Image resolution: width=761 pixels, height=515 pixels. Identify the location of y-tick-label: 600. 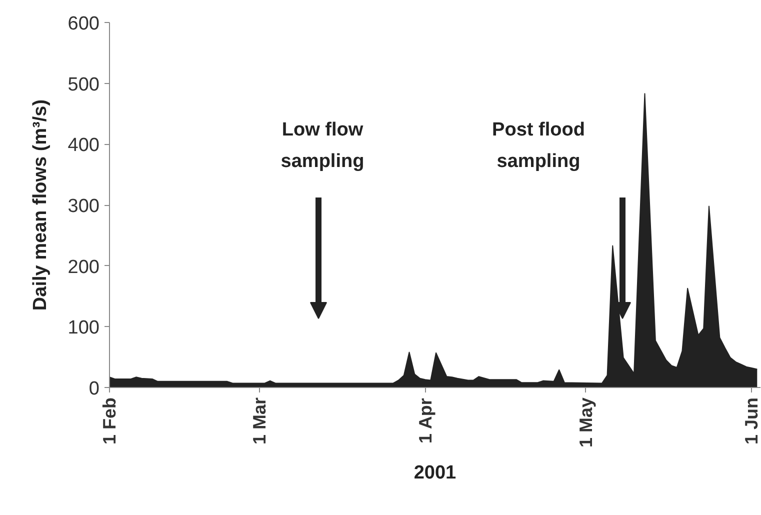
(84, 24).